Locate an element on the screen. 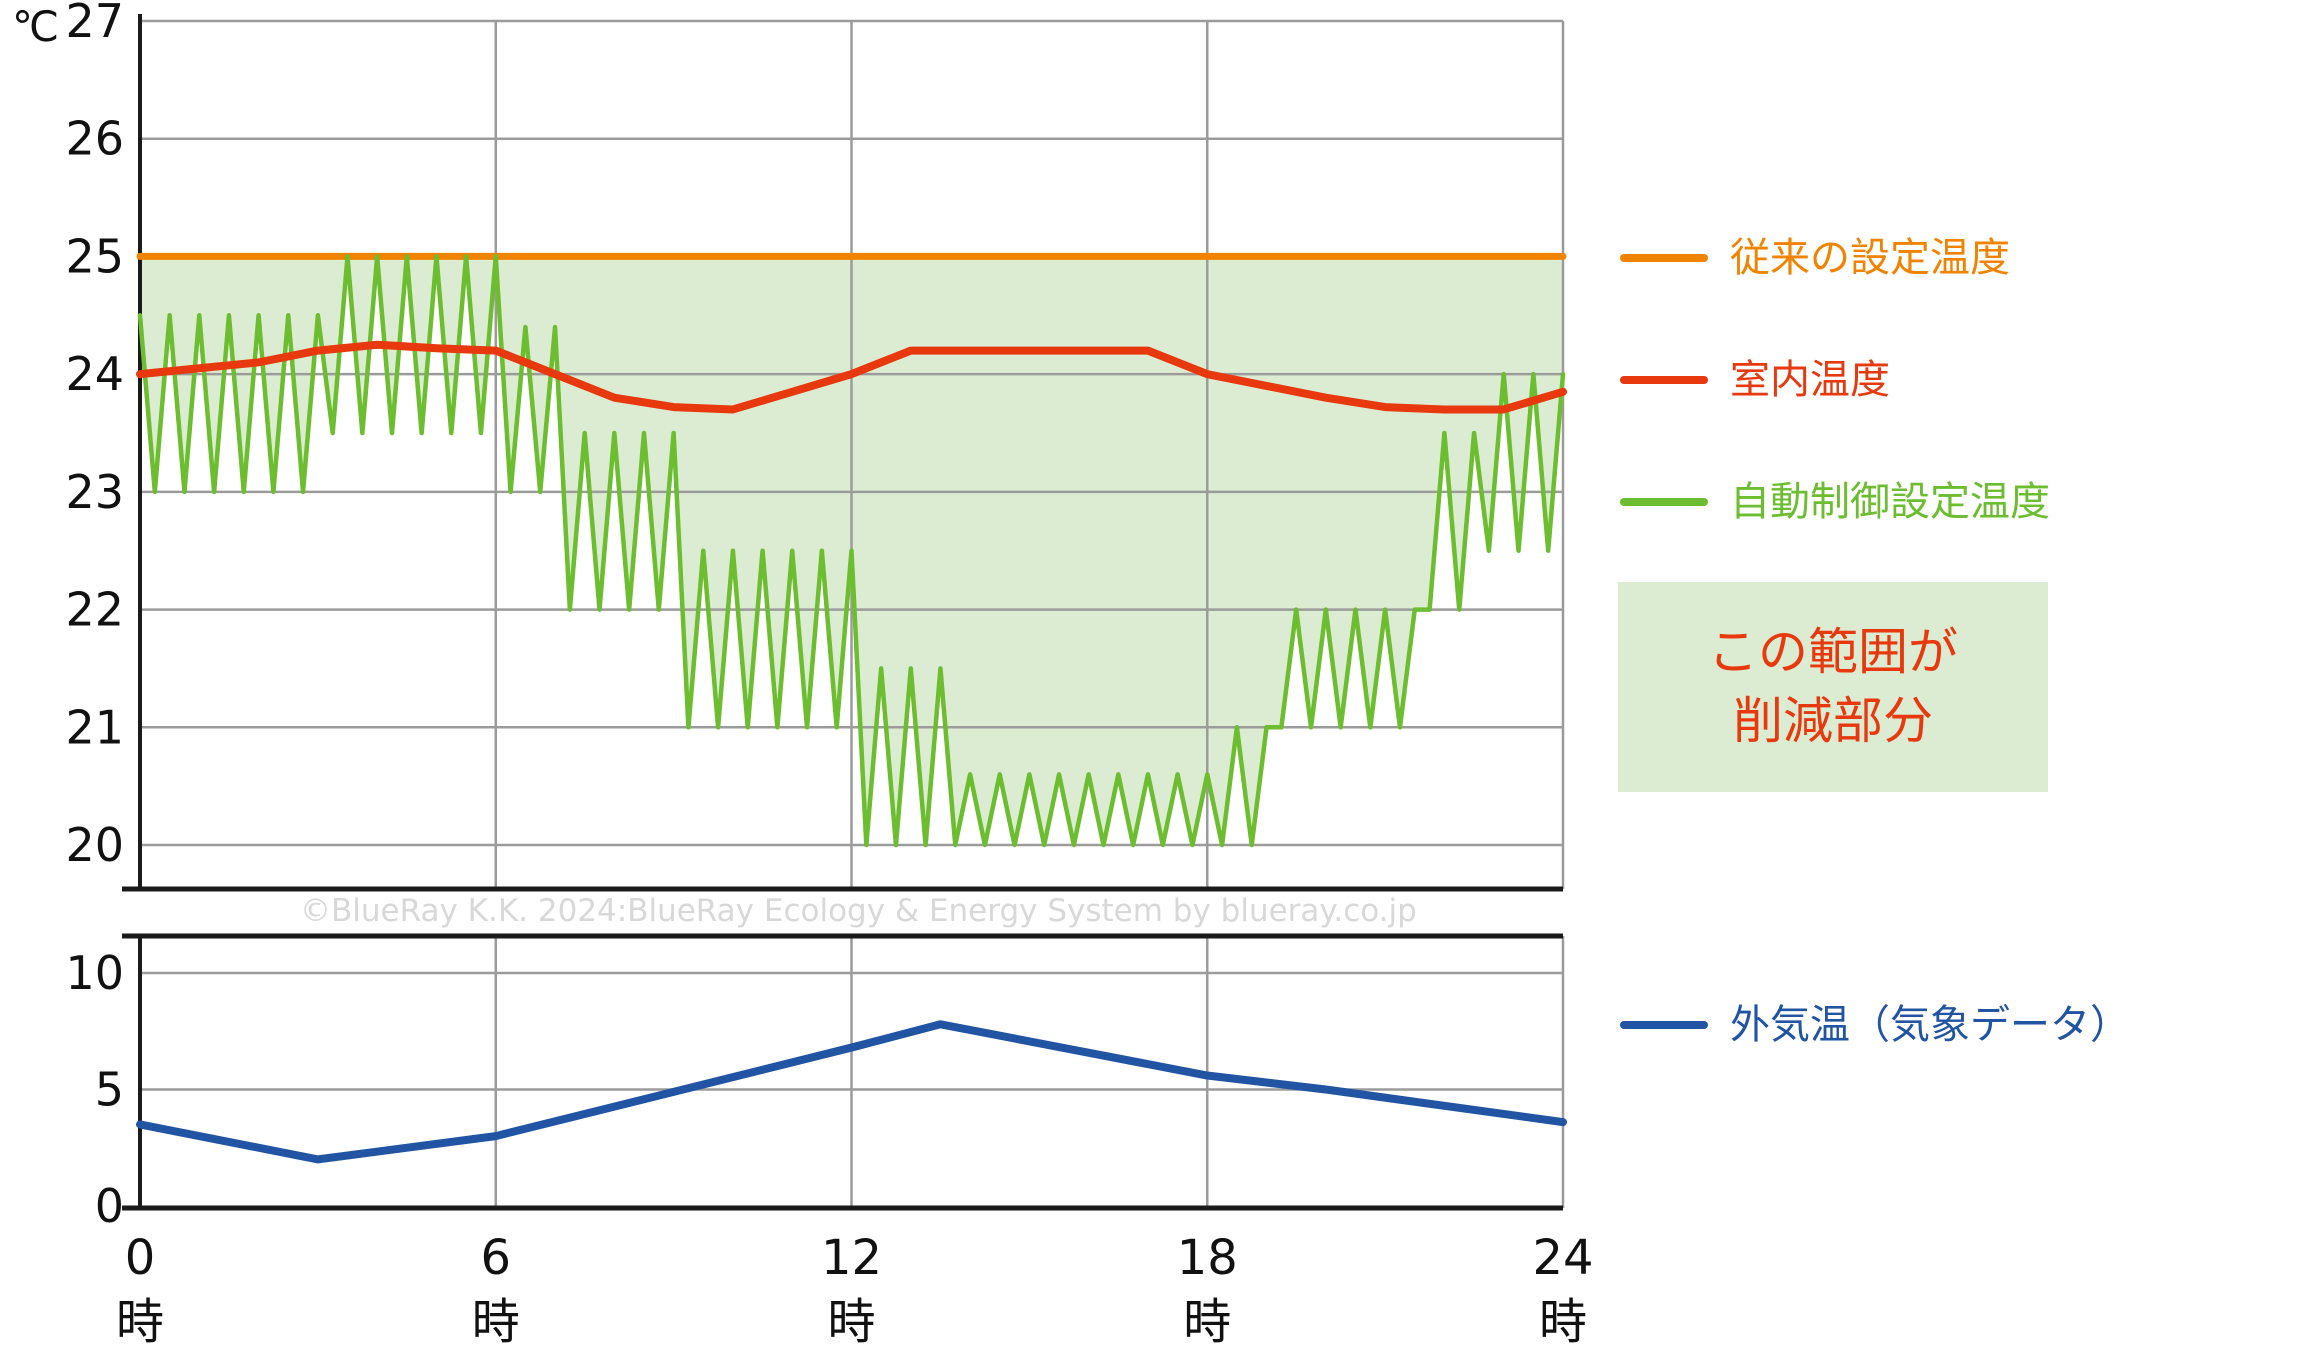  legend-label-outdoor: 外気温（気象データ） is located at coordinates (1930, 1025).